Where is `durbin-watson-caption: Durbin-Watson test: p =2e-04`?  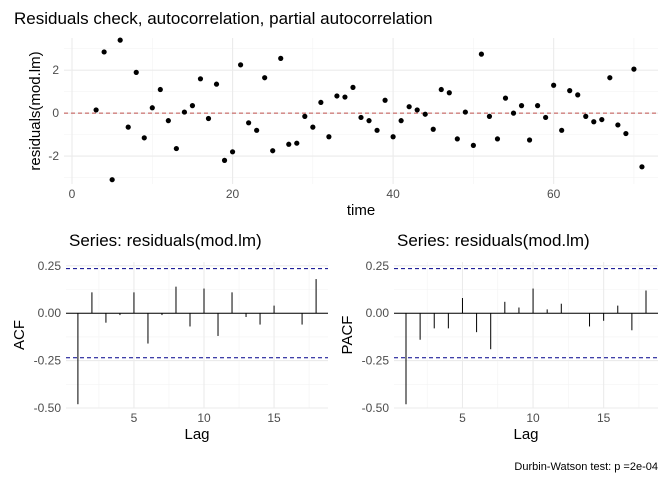 durbin-watson-caption: Durbin-Watson test: p =2e-04 is located at coordinates (586, 467).